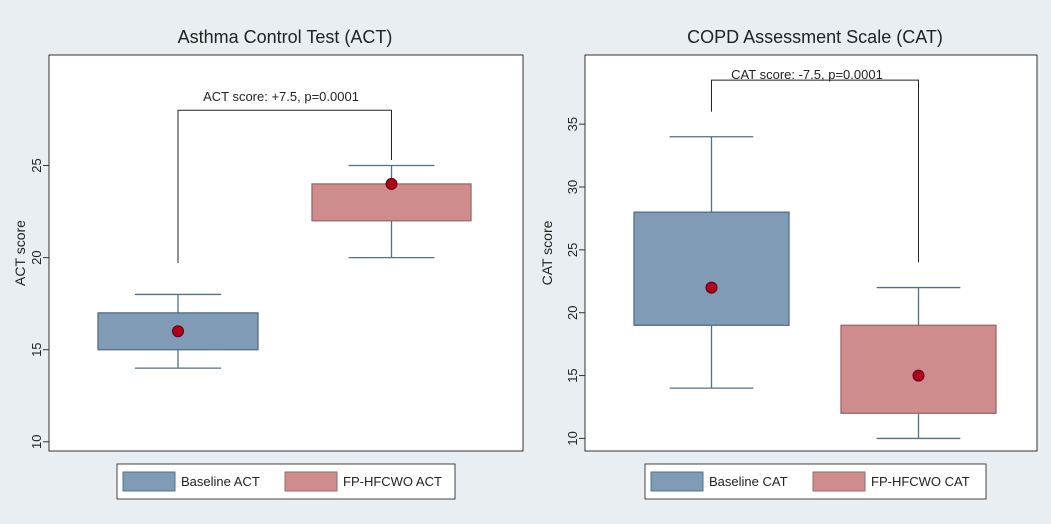 Image resolution: width=1051 pixels, height=524 pixels. I want to click on act-legend-swatch-baseline, so click(149, 481).